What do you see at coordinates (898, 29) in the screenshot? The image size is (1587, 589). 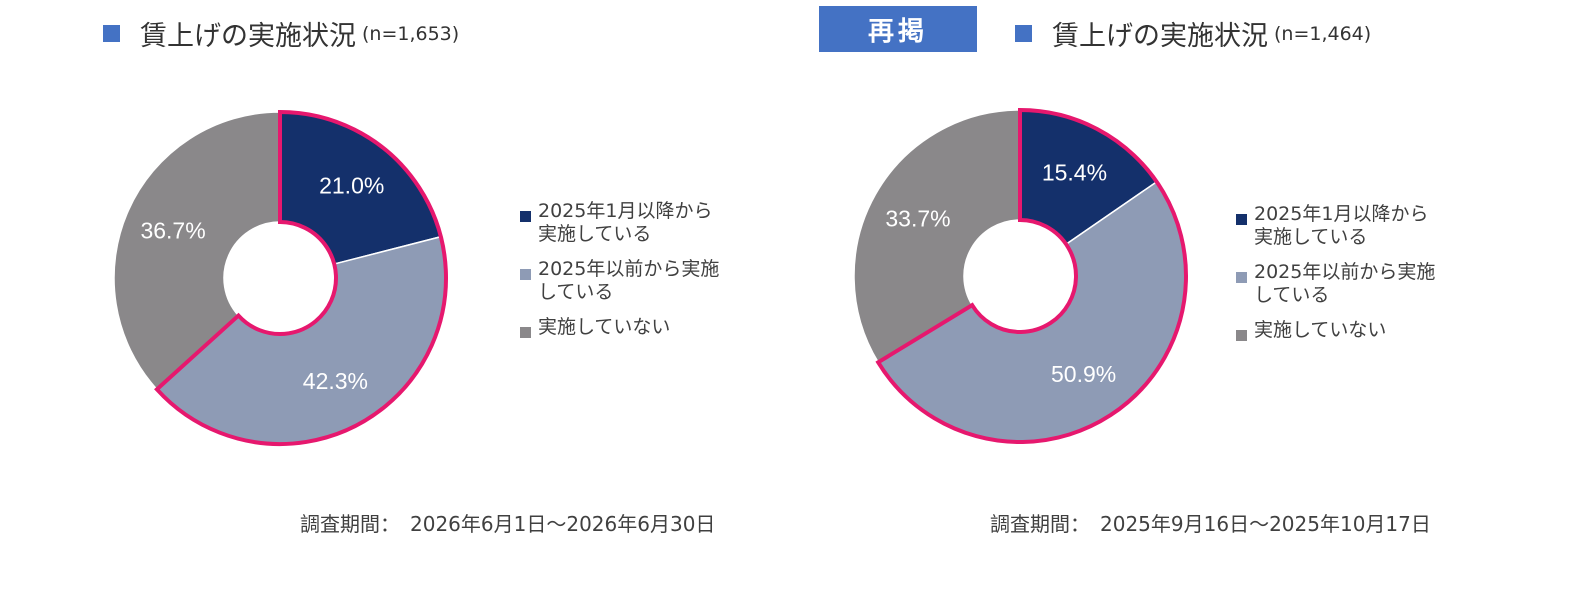 I see `repost-badge: 再掲` at bounding box center [898, 29].